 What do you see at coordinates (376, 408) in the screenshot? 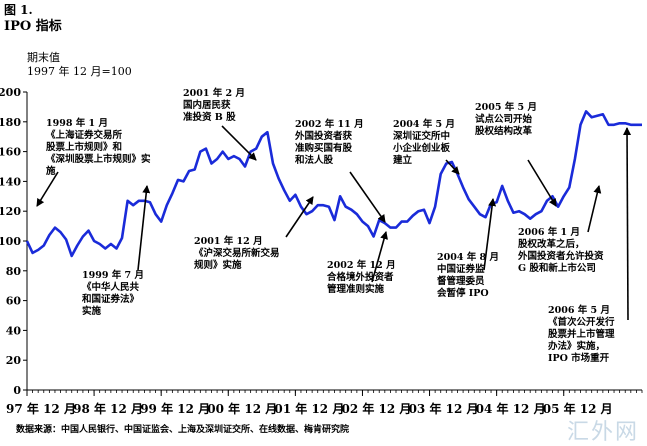
I see `x-tick-label: 02 年 12 月` at bounding box center [376, 408].